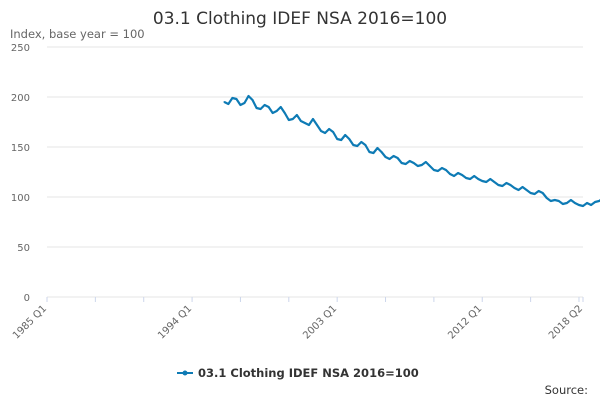 Image resolution: width=600 pixels, height=400 pixels. What do you see at coordinates (20, 198) in the screenshot?
I see `y-tick-label: 100` at bounding box center [20, 198].